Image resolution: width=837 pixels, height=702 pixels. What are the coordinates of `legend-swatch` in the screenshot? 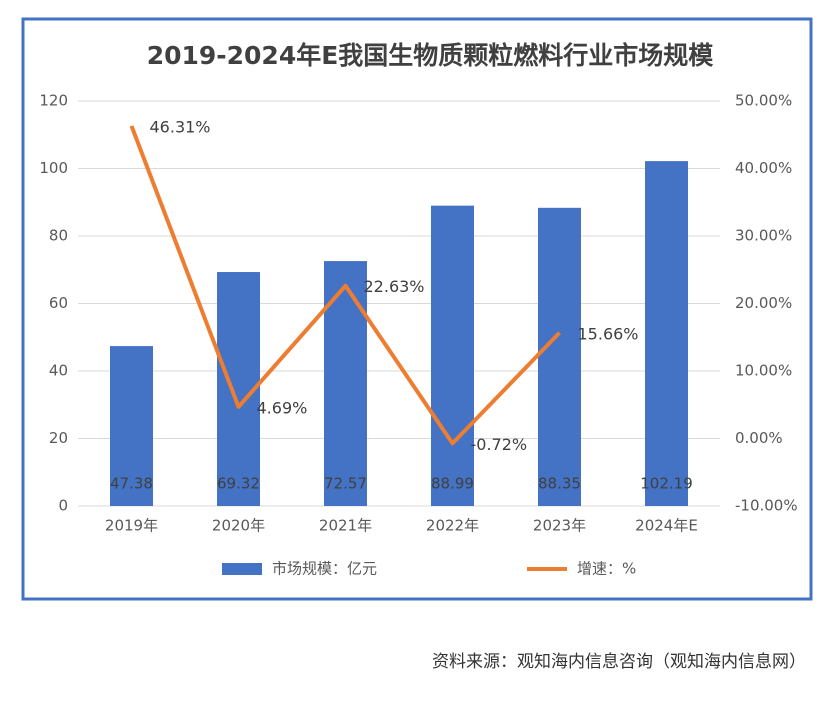 It's located at (242, 569).